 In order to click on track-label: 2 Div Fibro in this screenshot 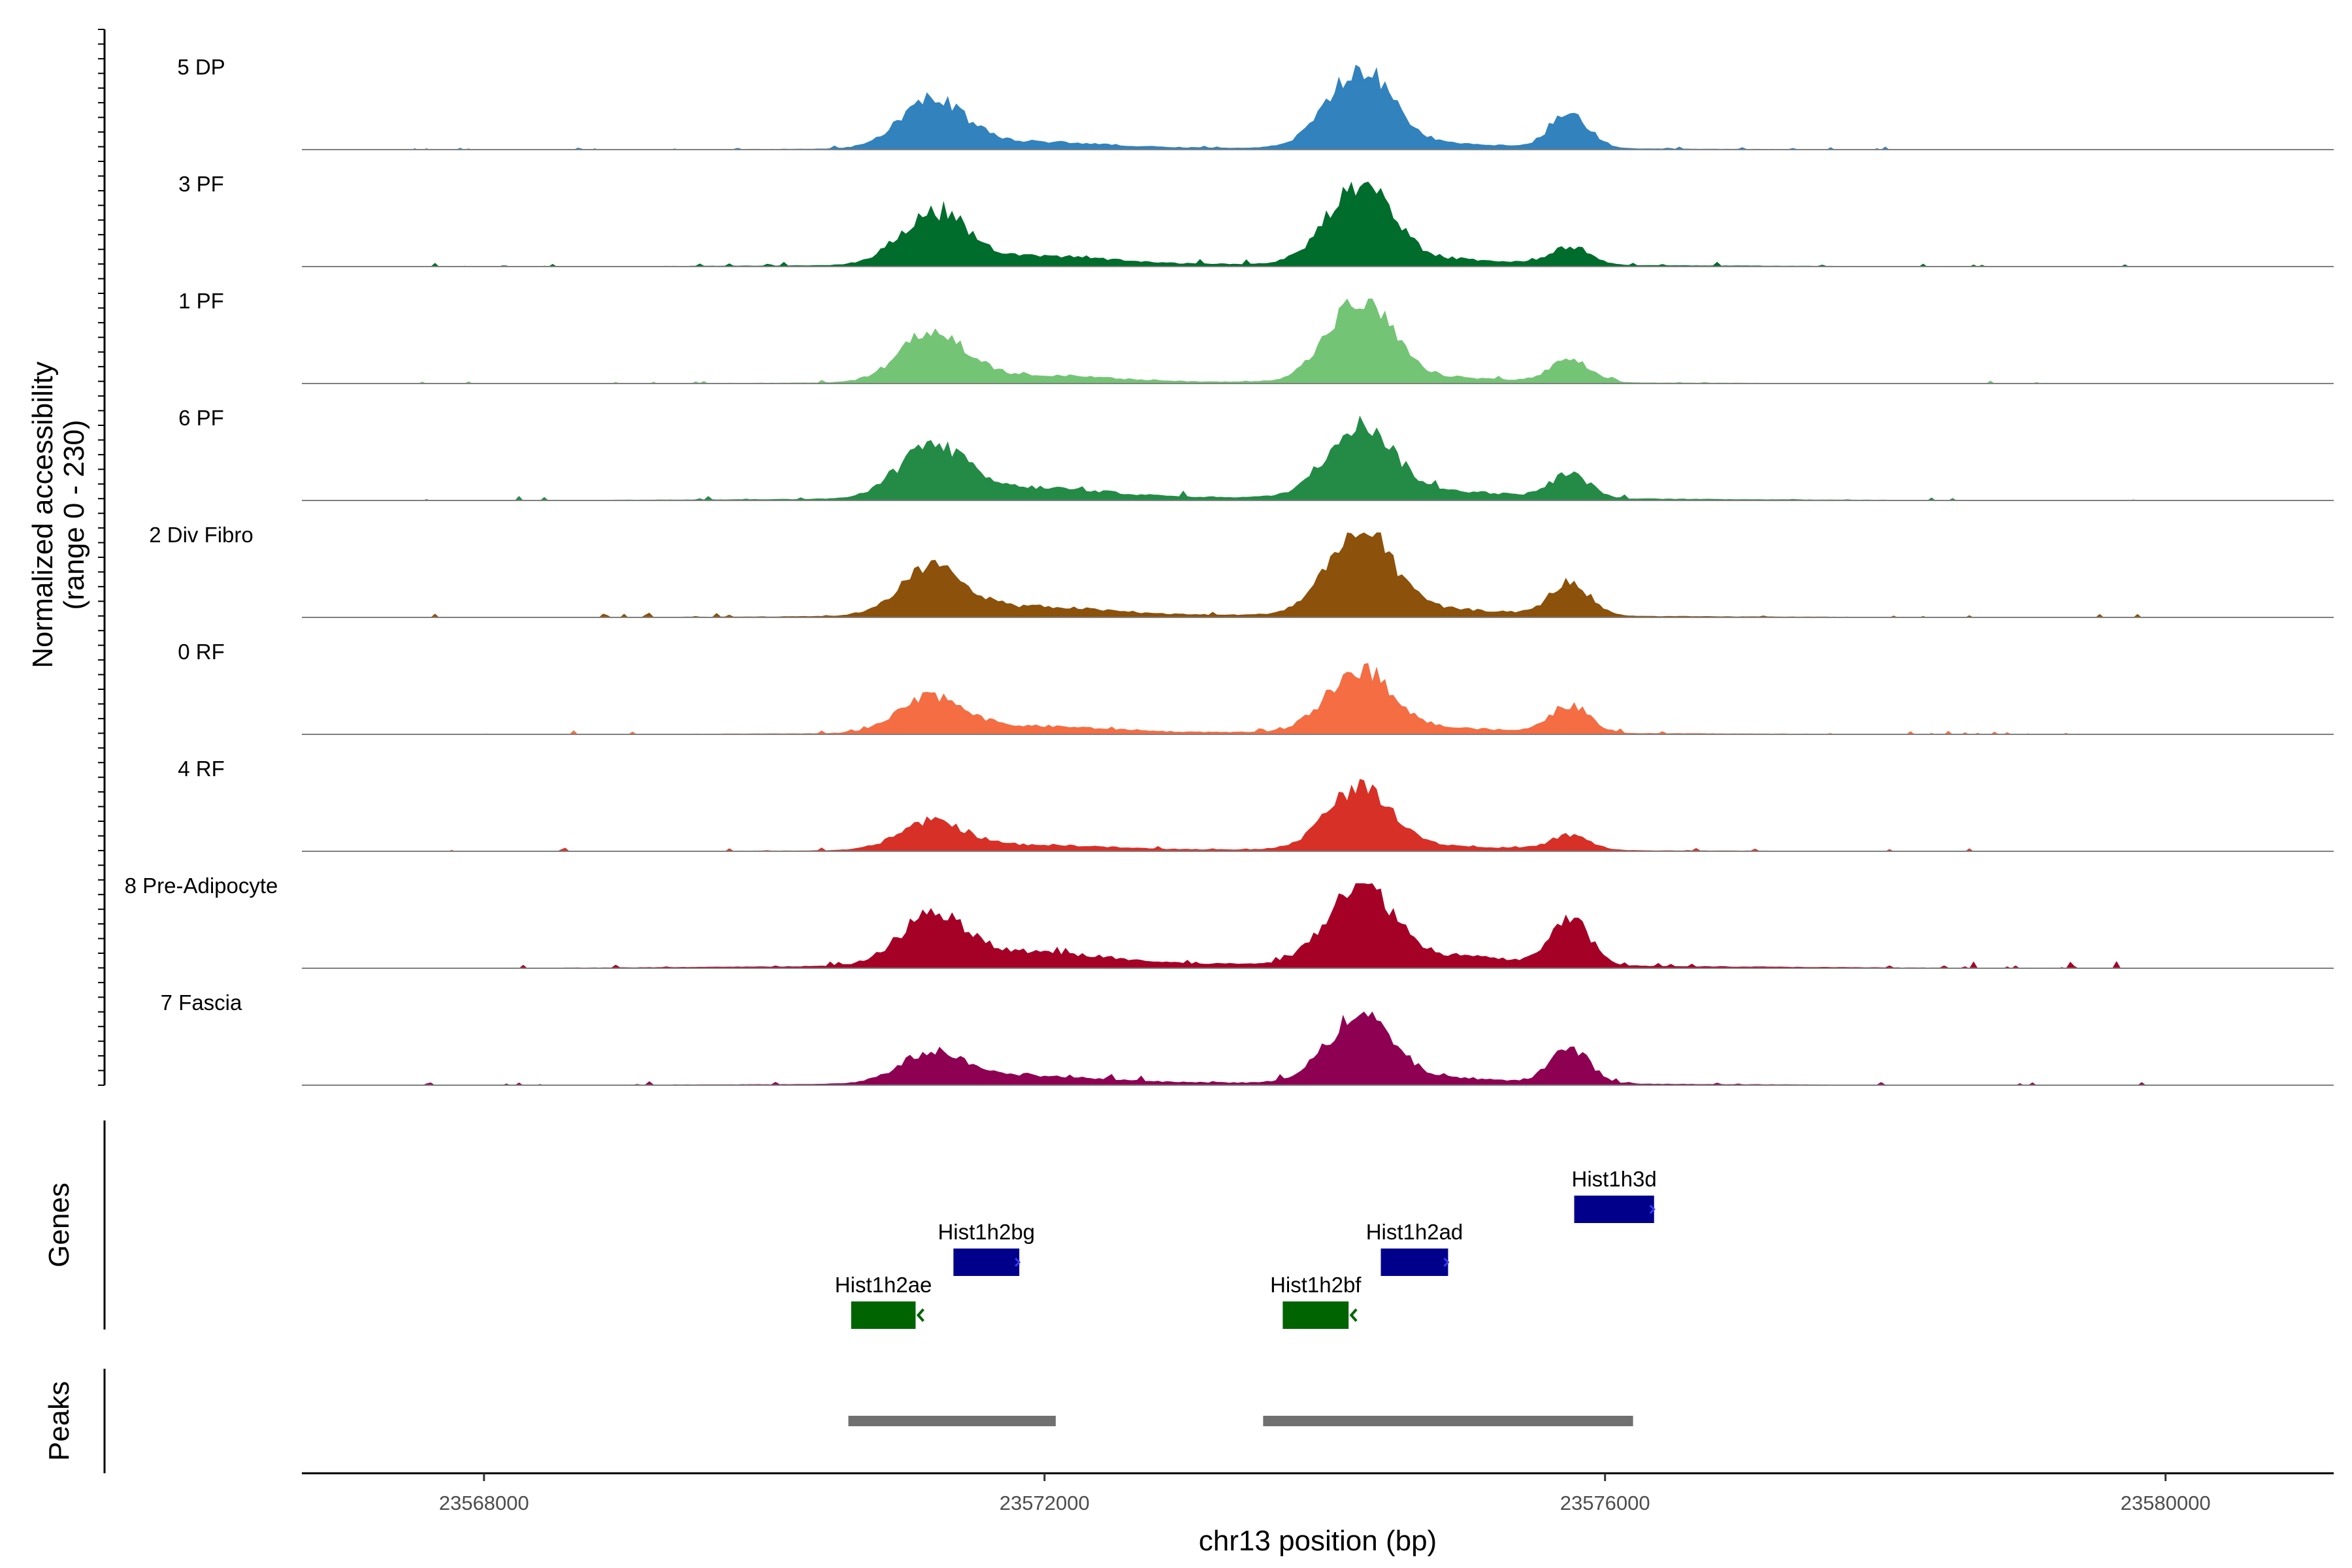, I will do `click(201, 535)`.